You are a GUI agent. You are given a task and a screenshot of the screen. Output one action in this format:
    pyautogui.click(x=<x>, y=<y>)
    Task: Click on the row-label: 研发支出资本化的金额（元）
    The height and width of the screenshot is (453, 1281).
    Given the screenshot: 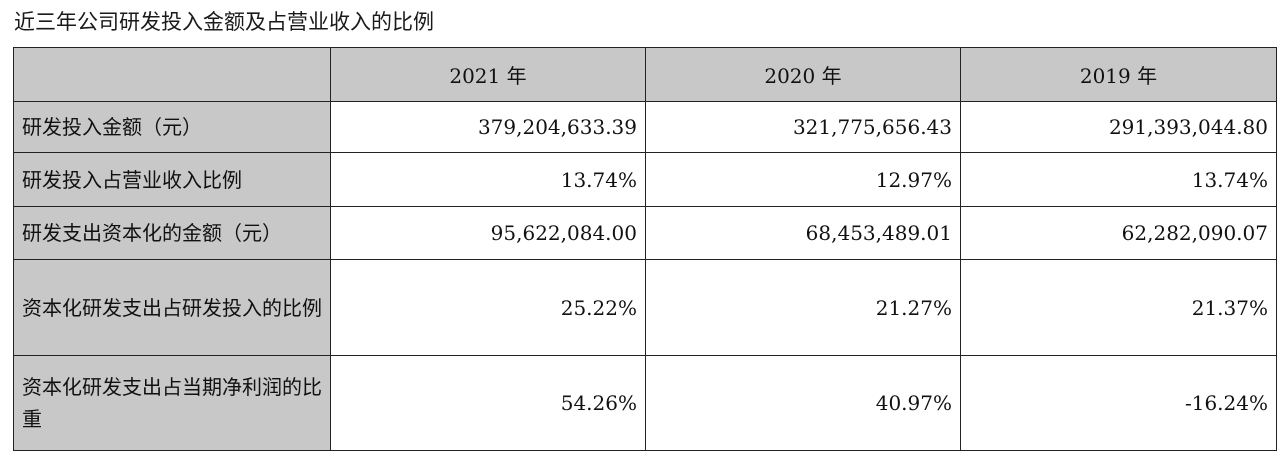 What is the action you would take?
    pyautogui.click(x=172, y=233)
    